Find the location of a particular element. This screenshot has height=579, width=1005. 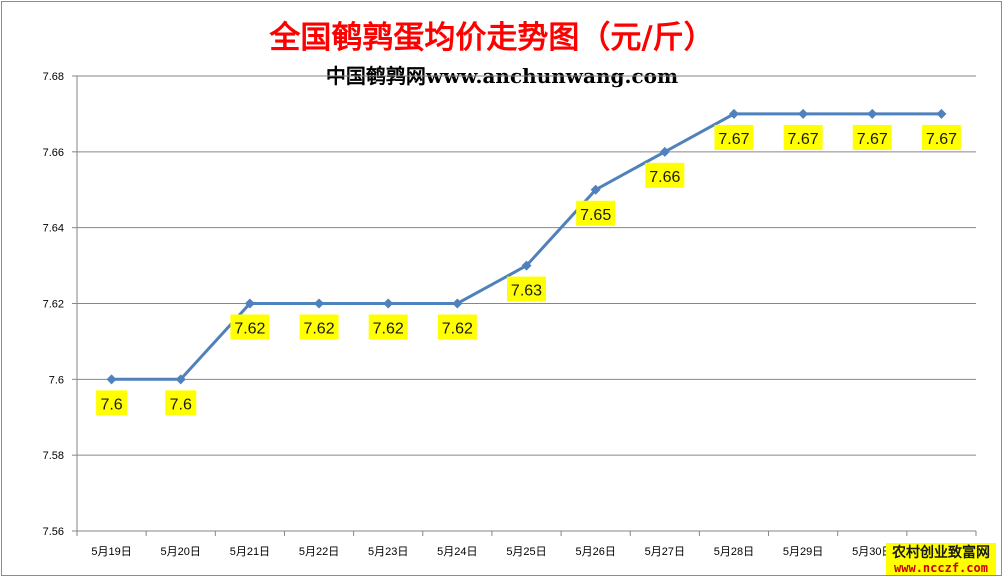

y-tick-label: 7.68 is located at coordinates (53, 77).